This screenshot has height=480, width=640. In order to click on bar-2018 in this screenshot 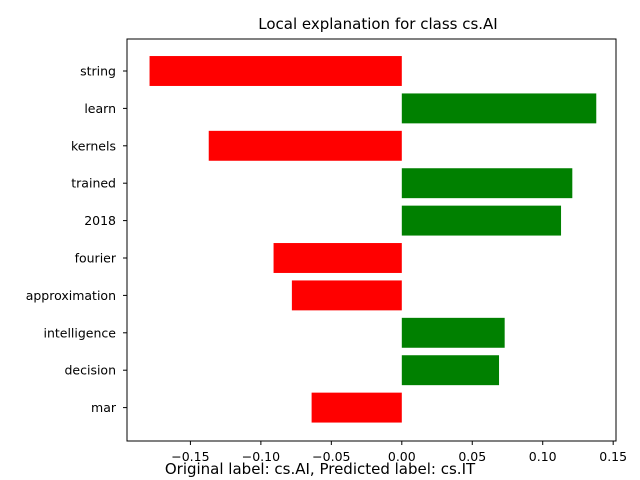, I will do `click(481, 220)`.